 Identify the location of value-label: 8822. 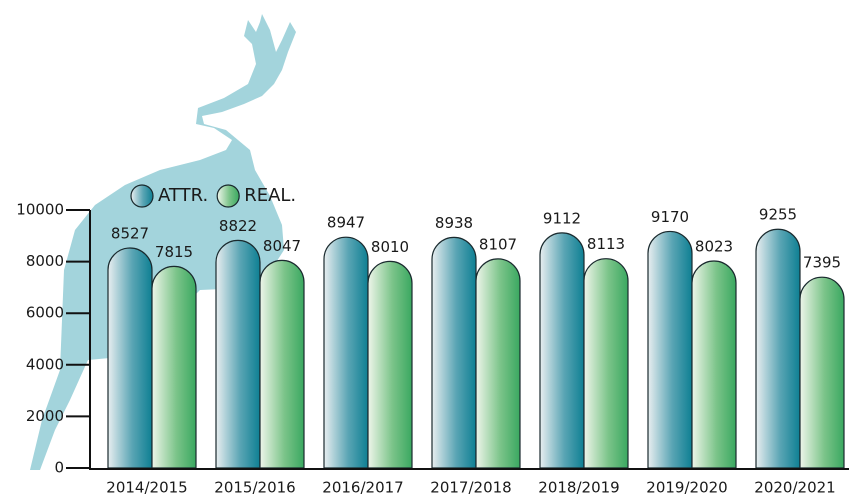
(238, 226).